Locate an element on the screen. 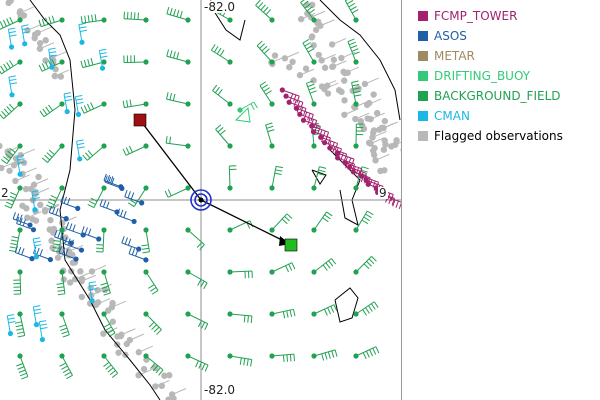  legend-label: FCMP_TOWER is located at coordinates (476, 16).